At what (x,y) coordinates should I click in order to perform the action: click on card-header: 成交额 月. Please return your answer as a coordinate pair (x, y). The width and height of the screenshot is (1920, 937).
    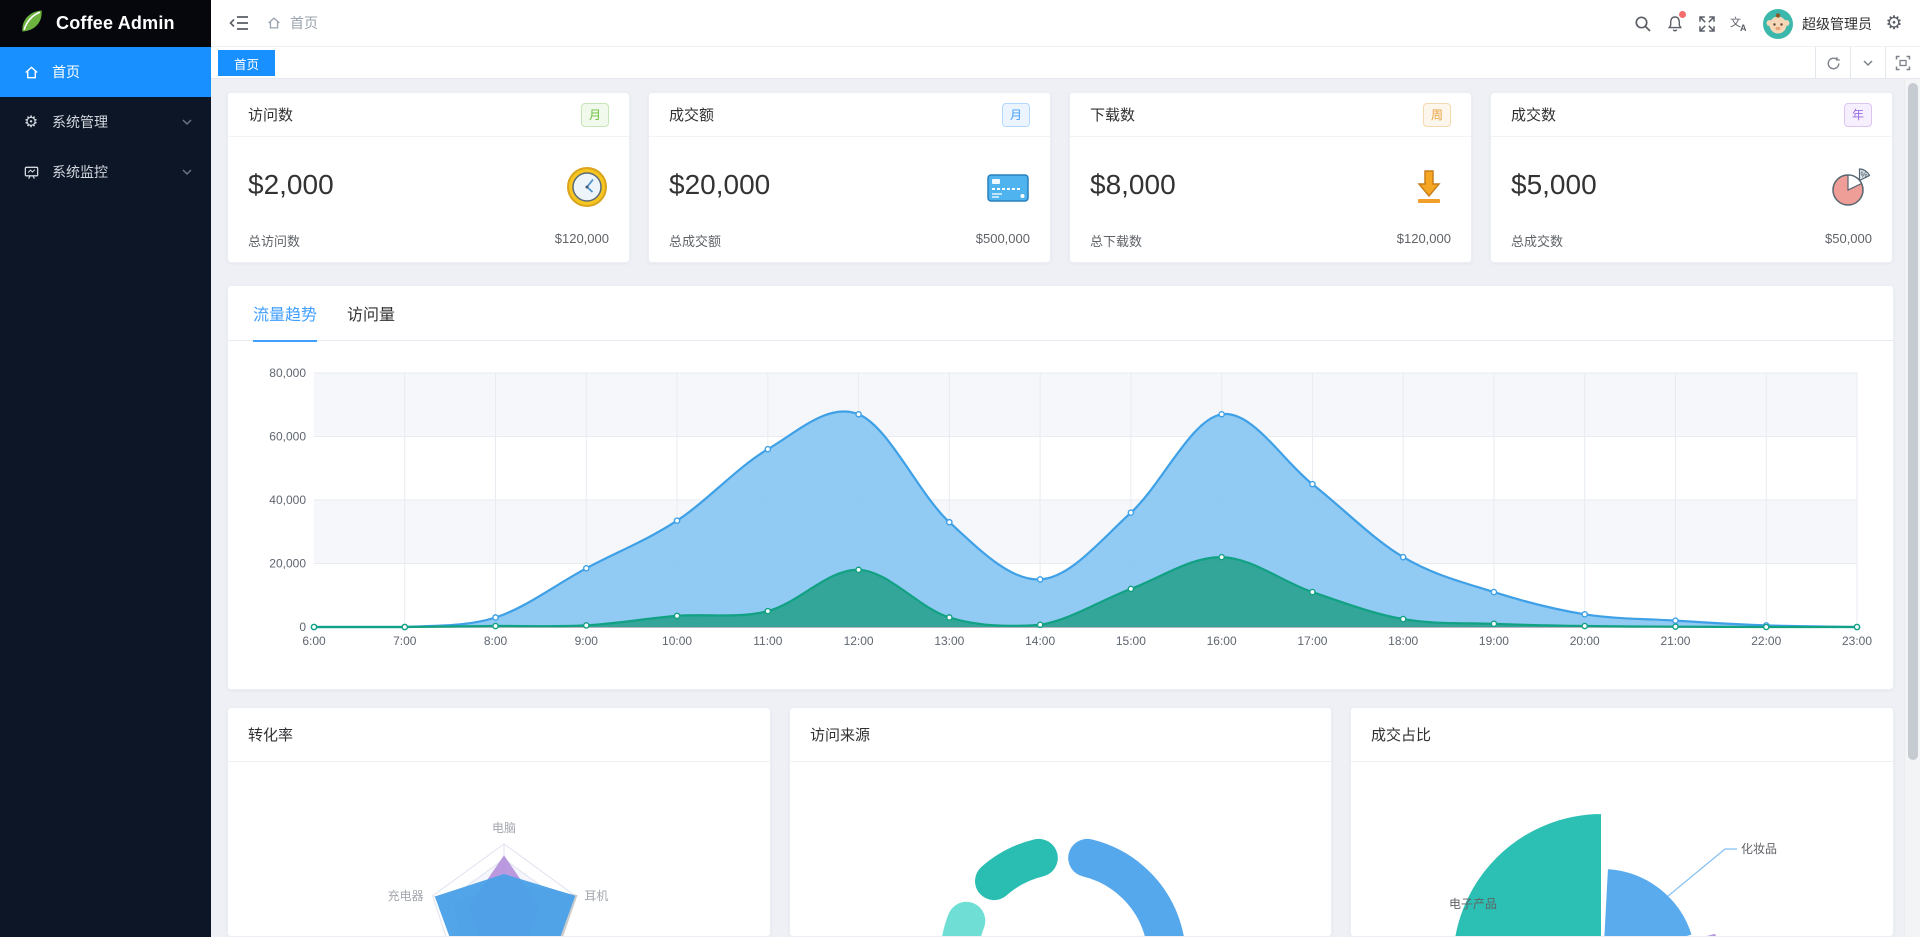
    Looking at the image, I should click on (849, 115).